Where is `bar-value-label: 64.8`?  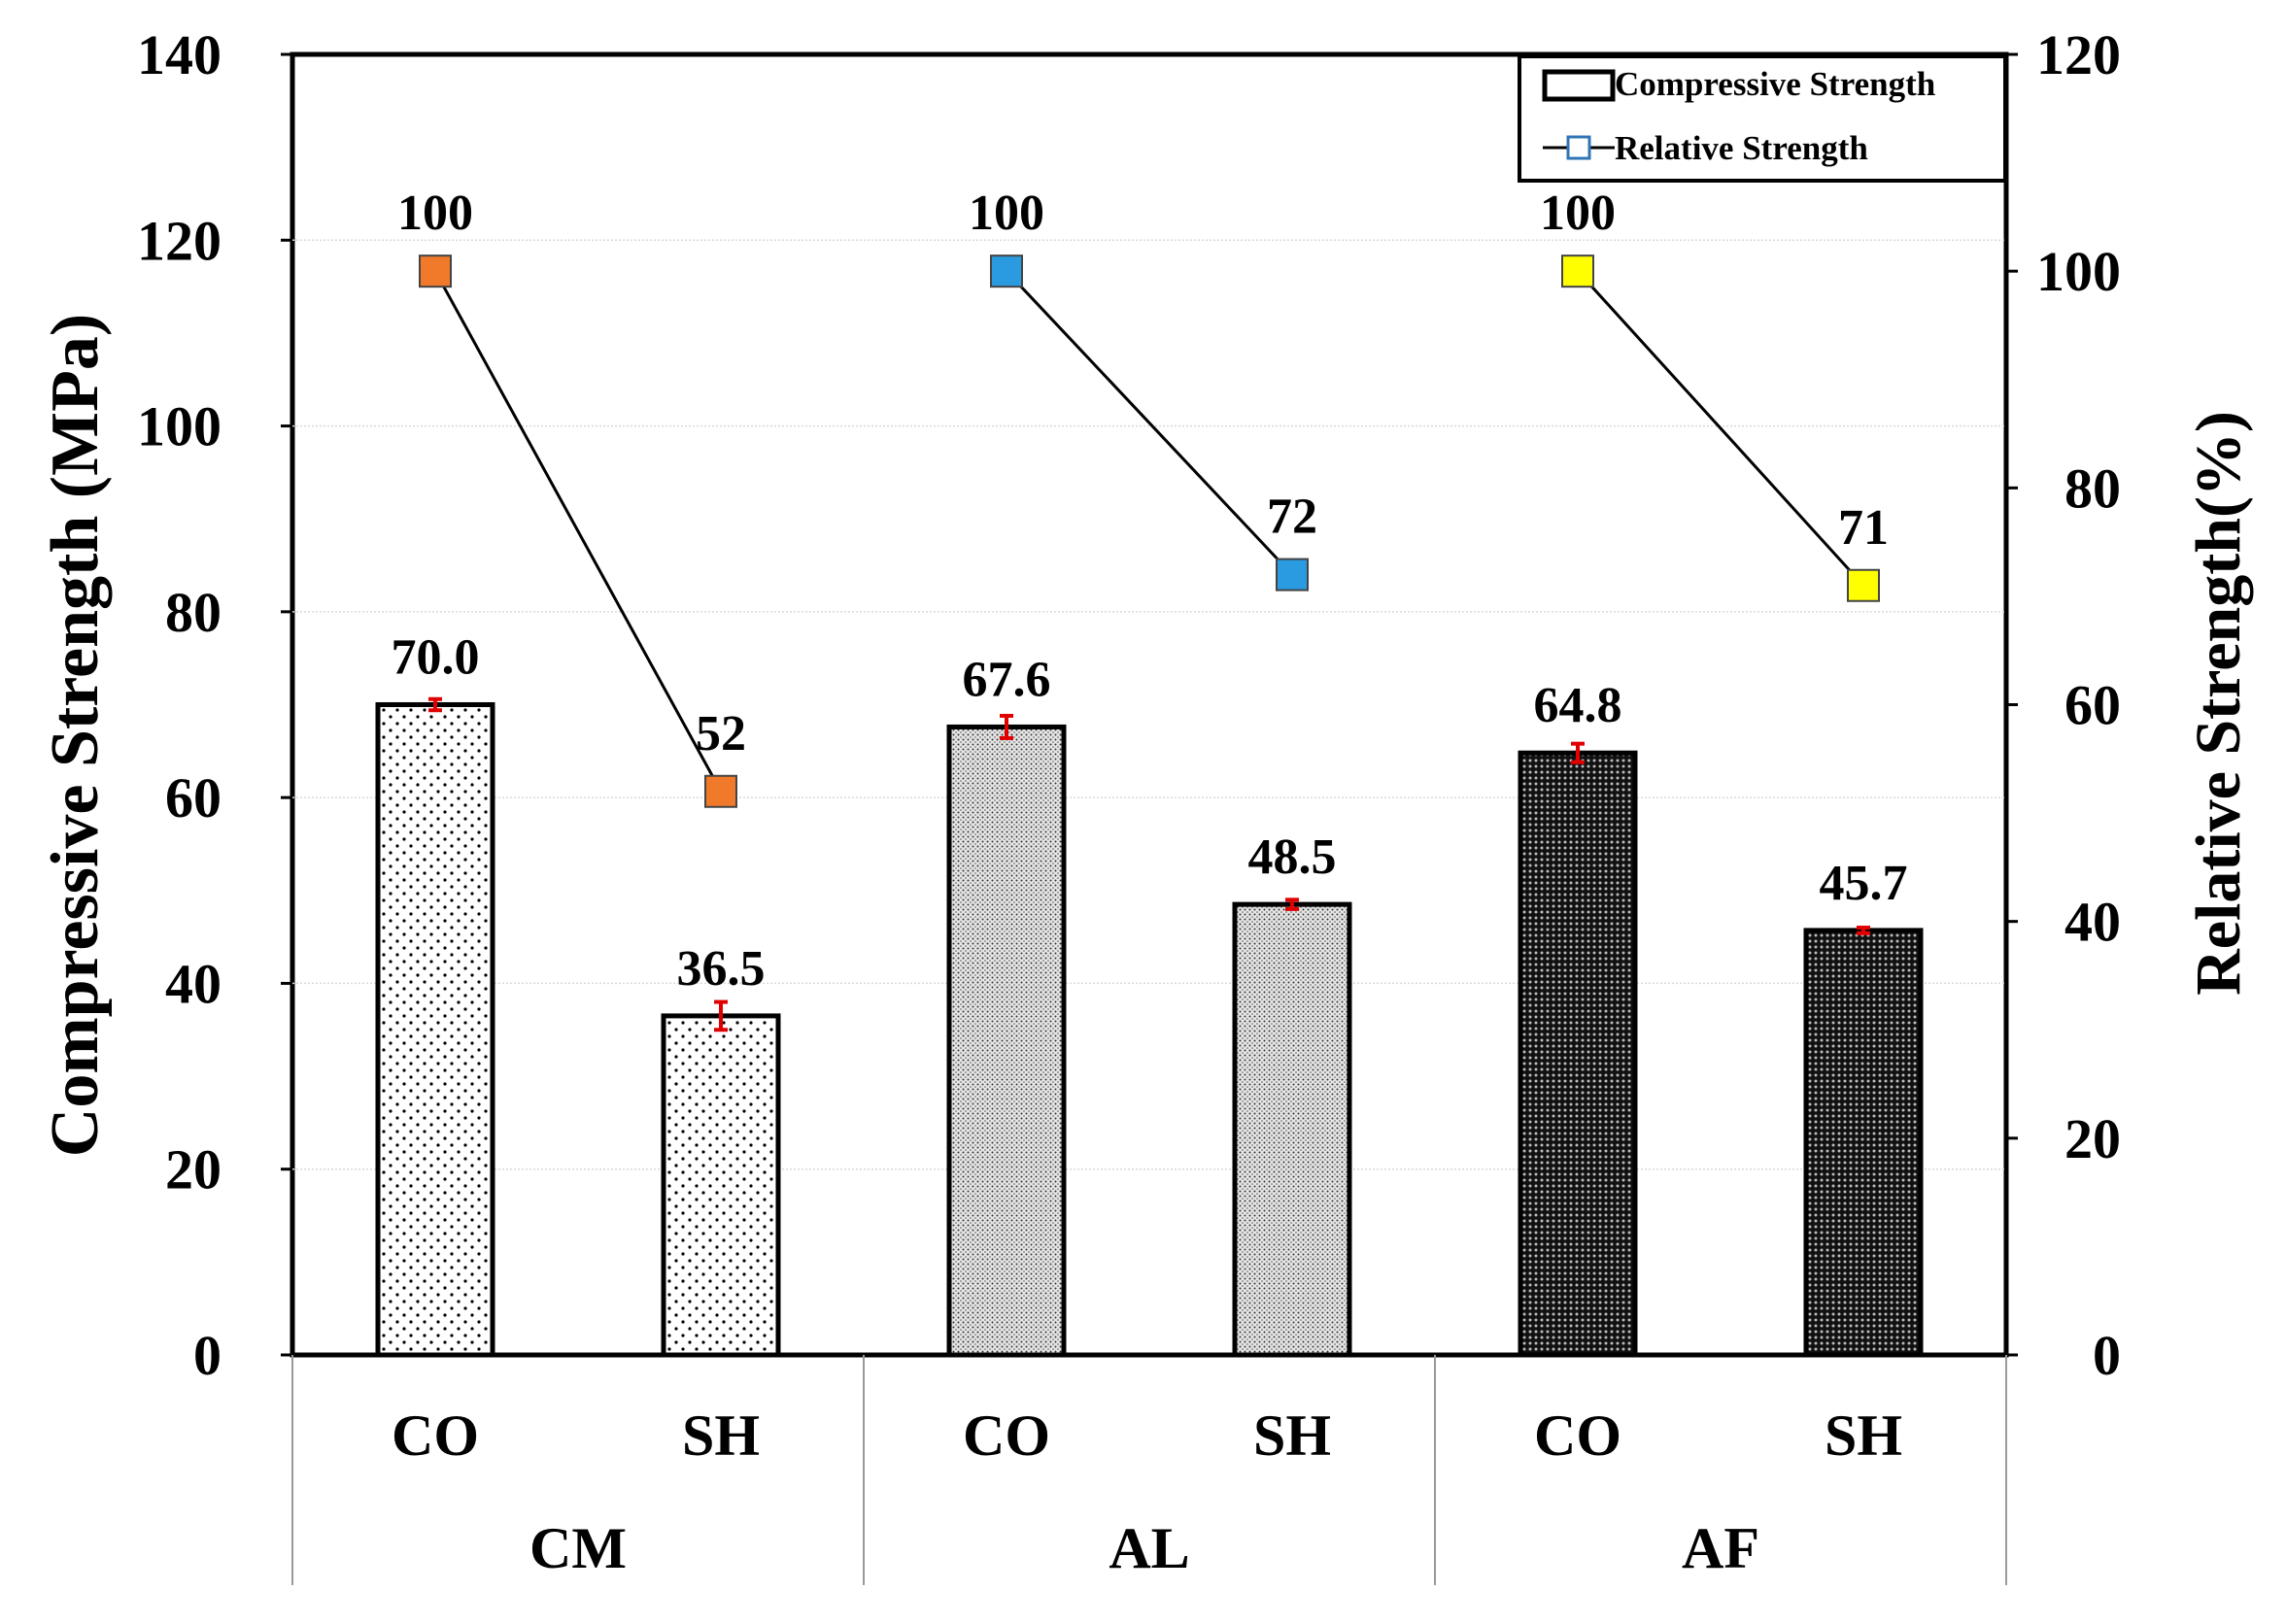 bar-value-label: 64.8 is located at coordinates (1578, 705).